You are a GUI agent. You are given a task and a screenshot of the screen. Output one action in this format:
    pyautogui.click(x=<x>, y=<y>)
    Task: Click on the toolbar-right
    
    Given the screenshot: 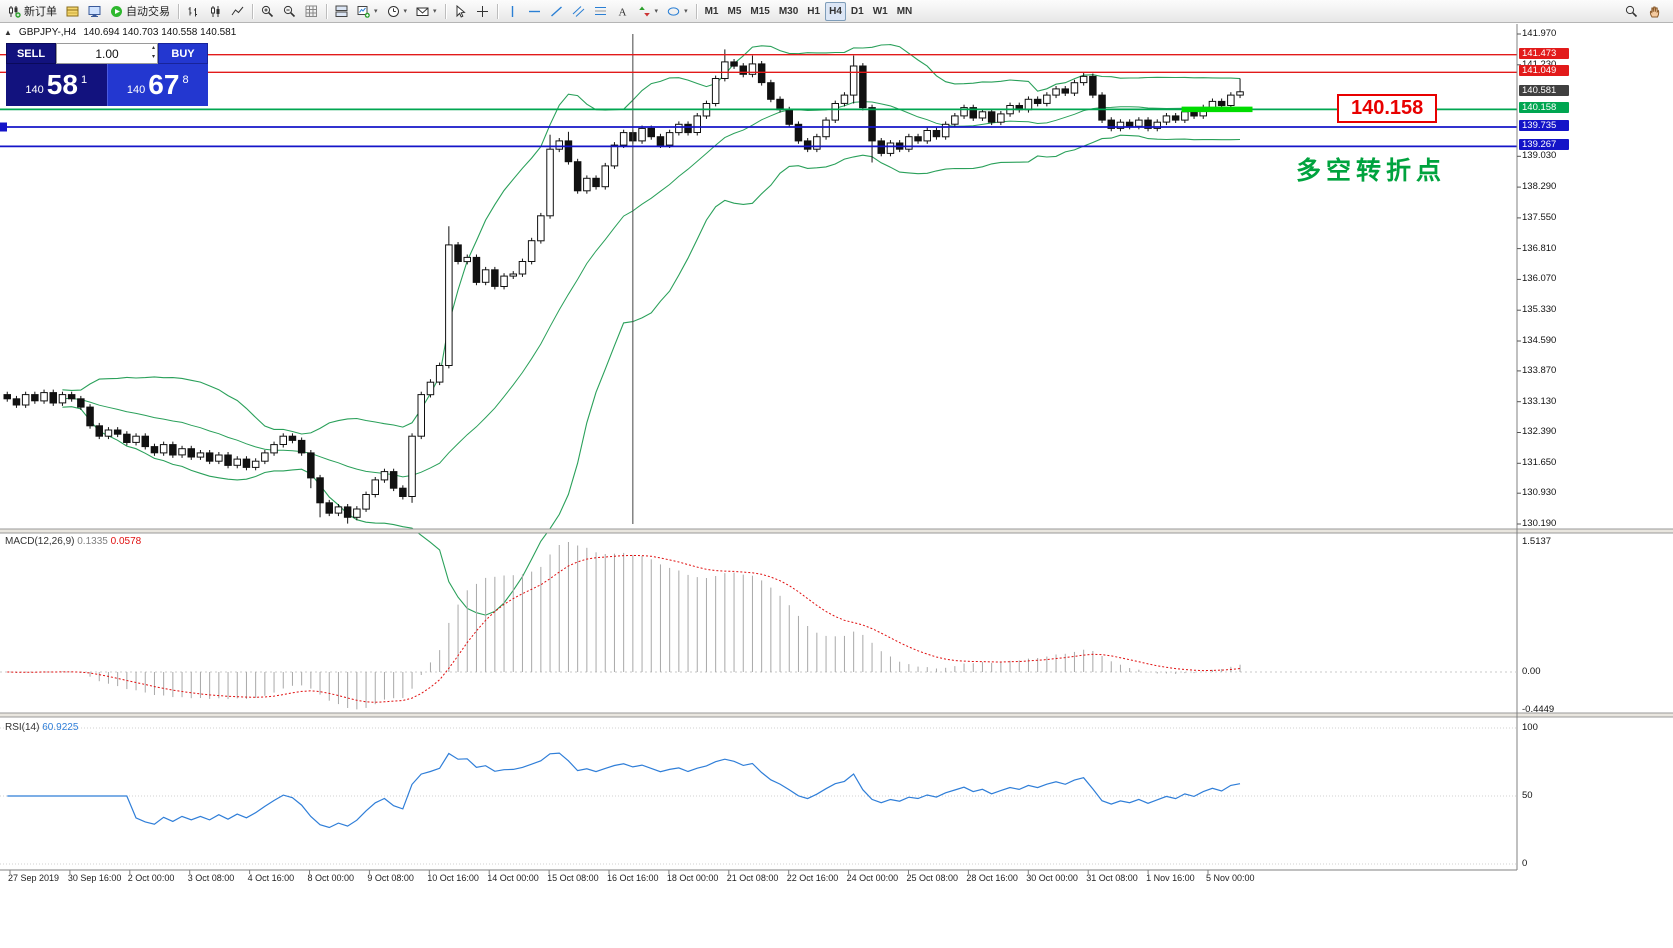 What is the action you would take?
    pyautogui.click(x=1645, y=11)
    